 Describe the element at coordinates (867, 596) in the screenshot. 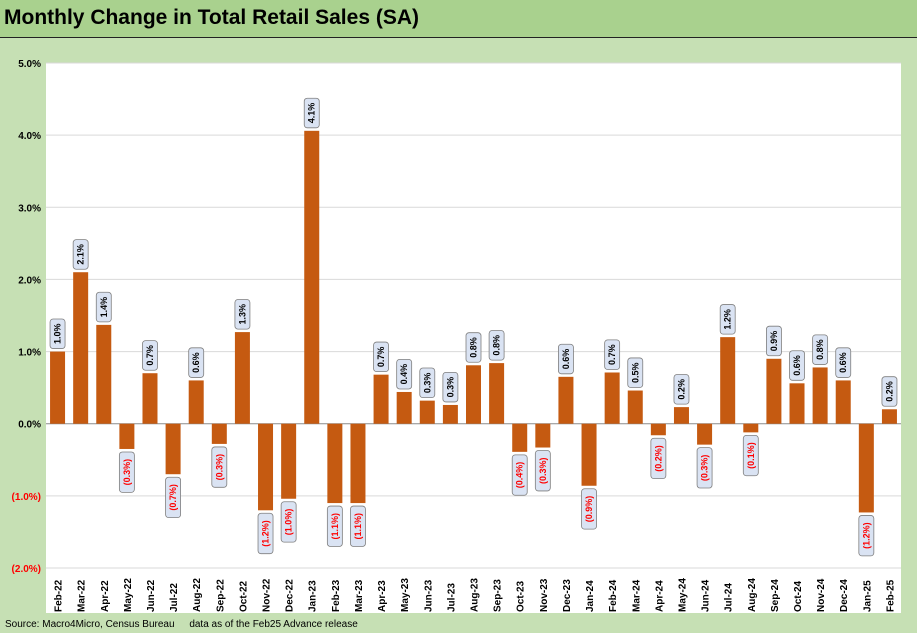

I see `x-tick-label: Jan-25` at that location.